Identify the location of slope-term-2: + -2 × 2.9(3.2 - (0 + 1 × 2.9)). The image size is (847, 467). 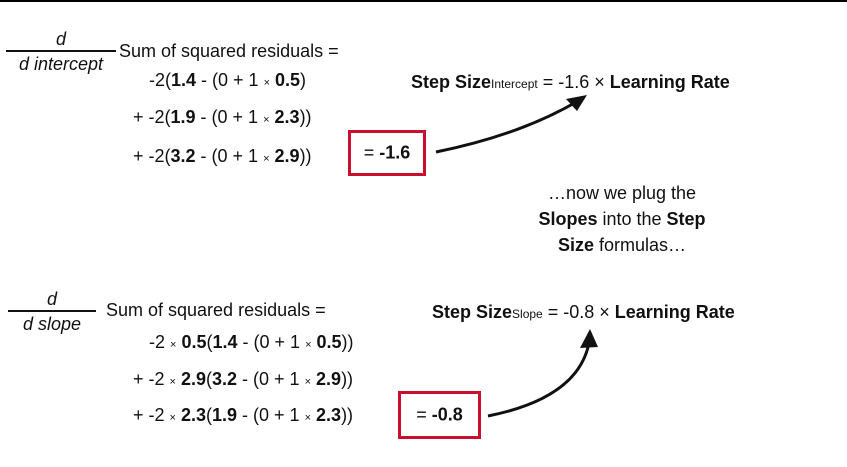
(243, 379).